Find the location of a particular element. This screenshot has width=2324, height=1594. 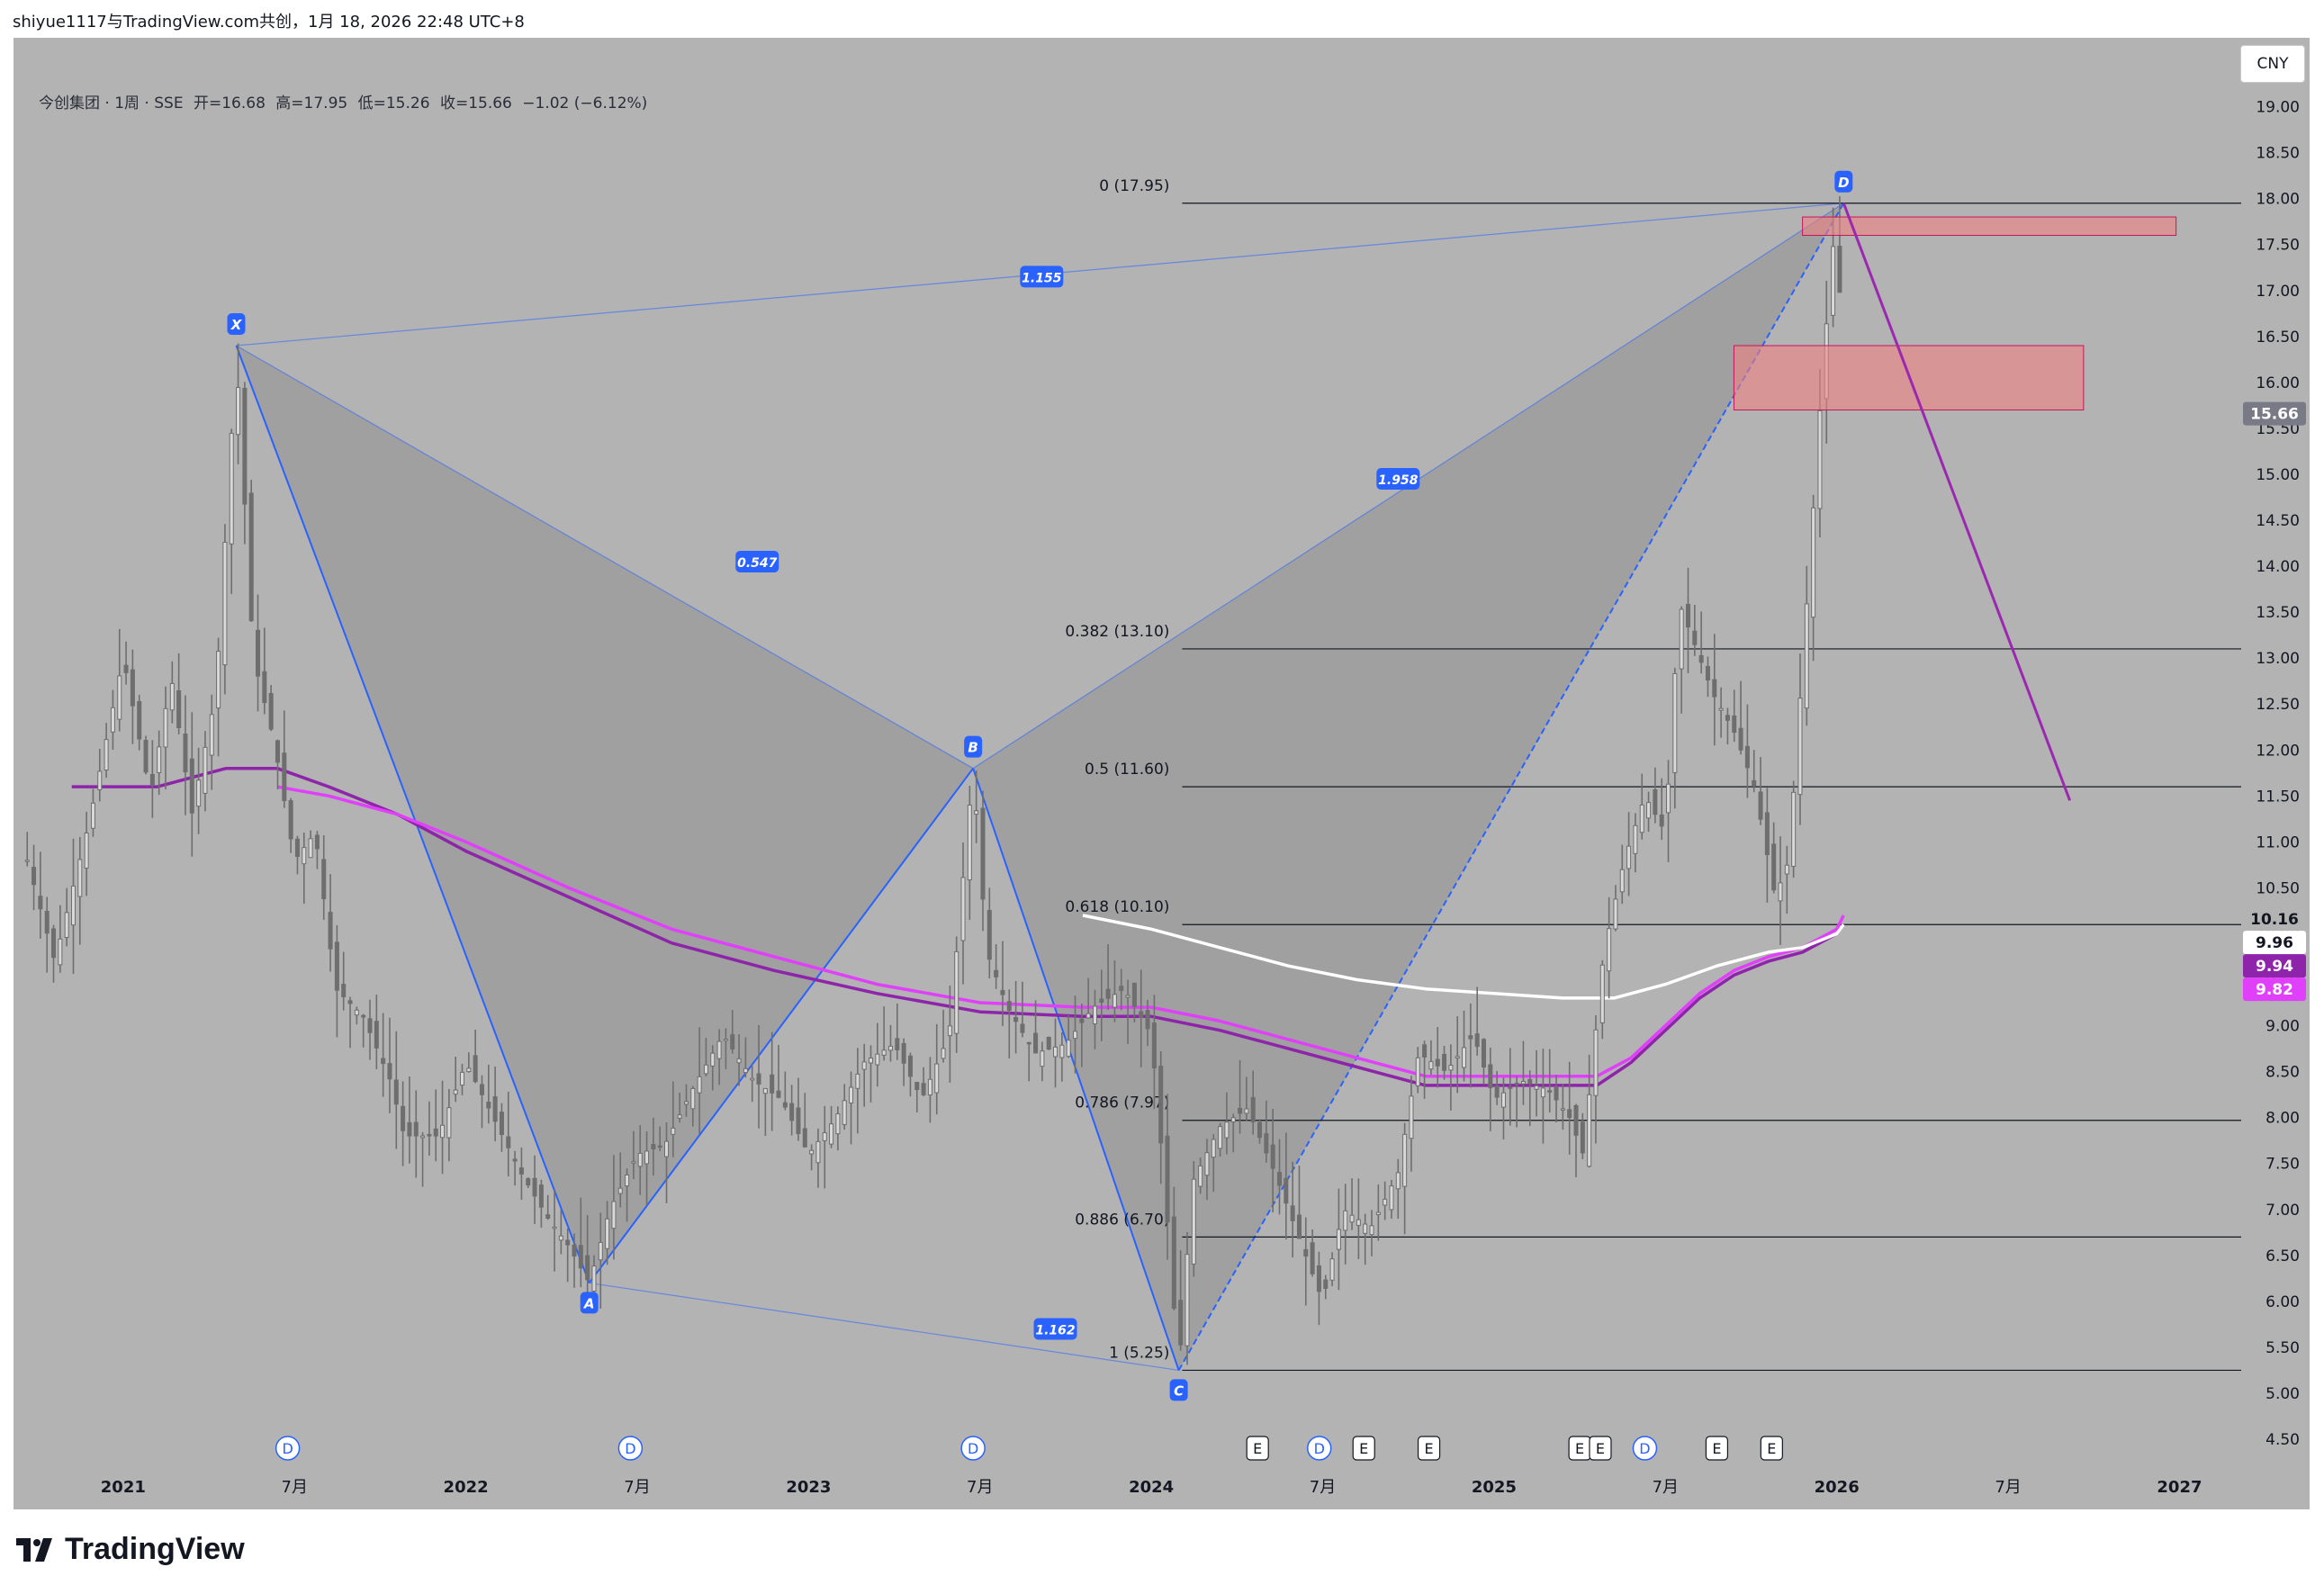

change-value: −1.02 (−6.12%) is located at coordinates (585, 104).